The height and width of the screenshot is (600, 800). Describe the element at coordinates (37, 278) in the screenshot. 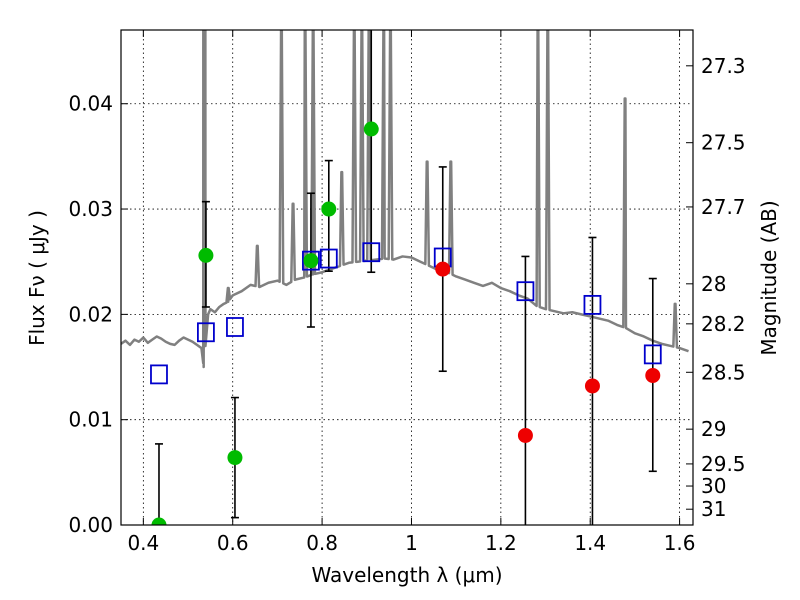

I see `y-axis-title: Flux Fν ( μJy )` at that location.